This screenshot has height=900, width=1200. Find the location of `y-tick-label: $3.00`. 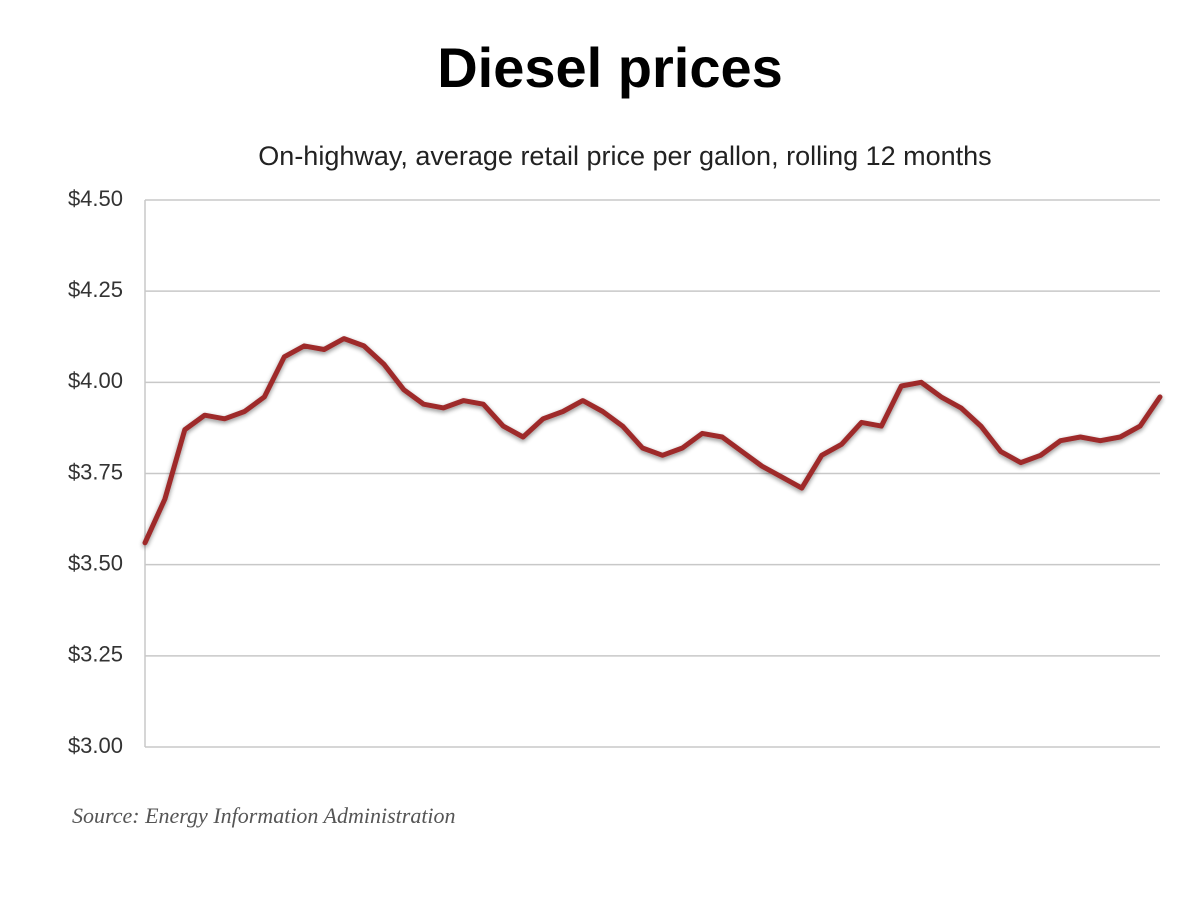

y-tick-label: $3.00 is located at coordinates (95, 745).